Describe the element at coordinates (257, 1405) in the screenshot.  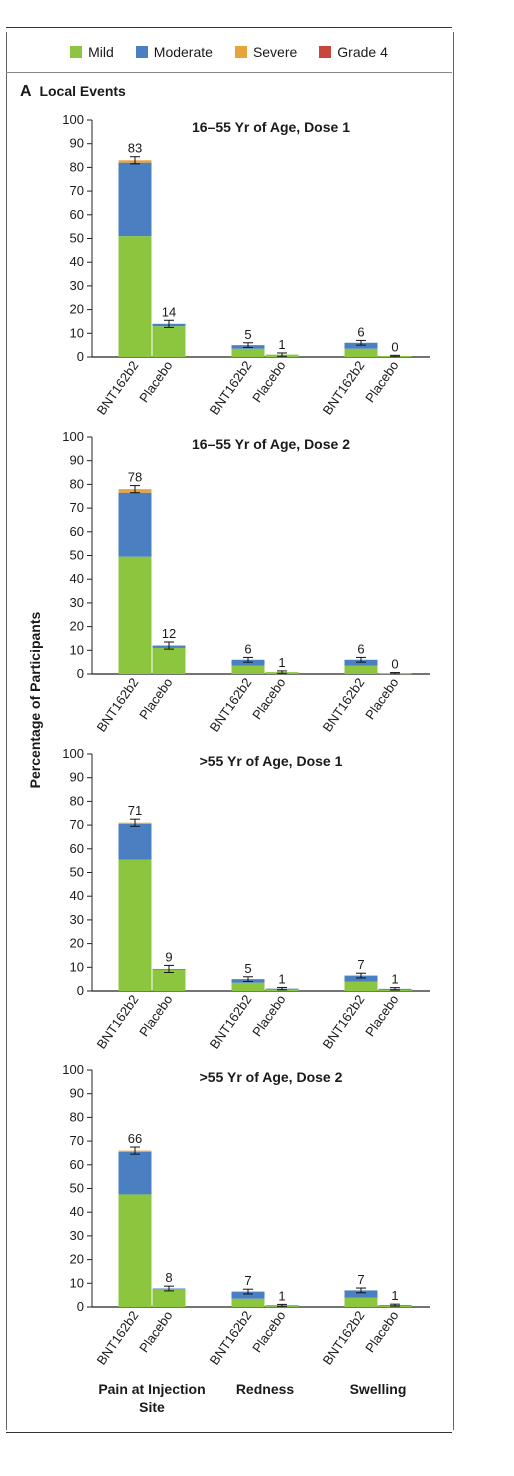
I see `category-labels: Pain at Injection Site Redness Swelling` at that location.